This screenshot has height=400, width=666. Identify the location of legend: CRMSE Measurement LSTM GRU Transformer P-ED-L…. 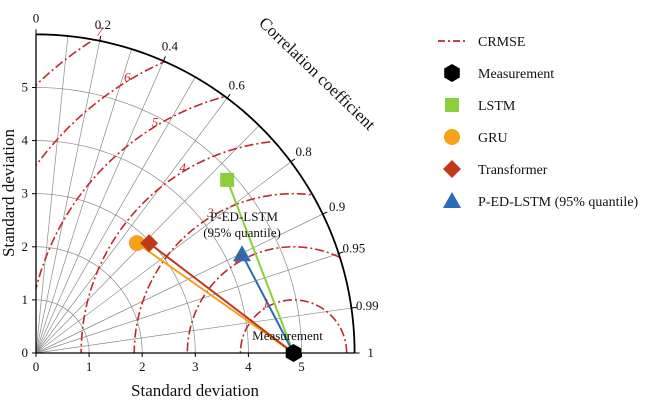
(538, 122).